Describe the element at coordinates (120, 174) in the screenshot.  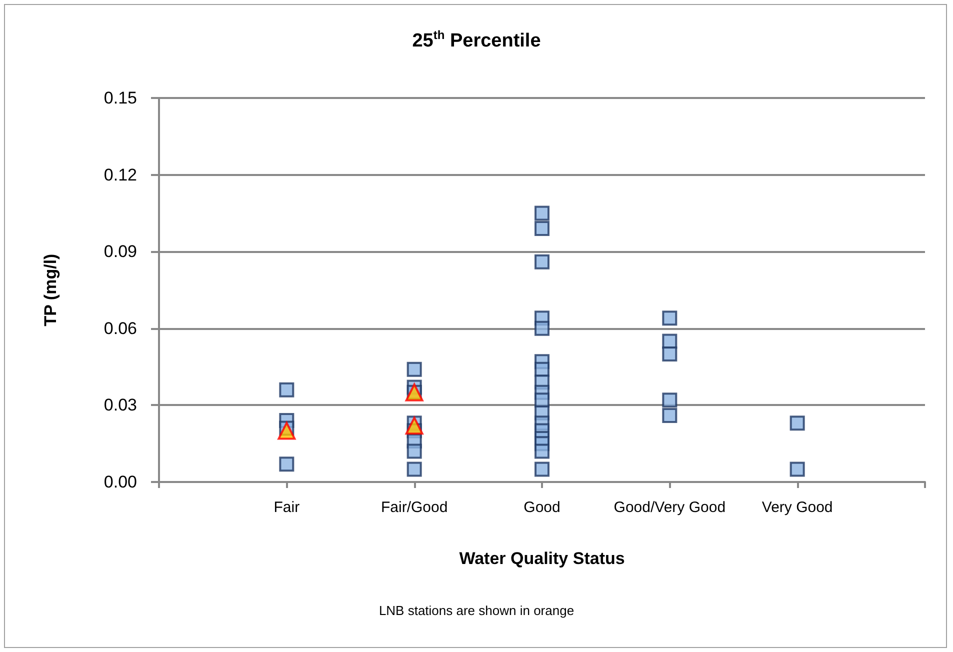
I see `y-tick-label: 0.12` at that location.